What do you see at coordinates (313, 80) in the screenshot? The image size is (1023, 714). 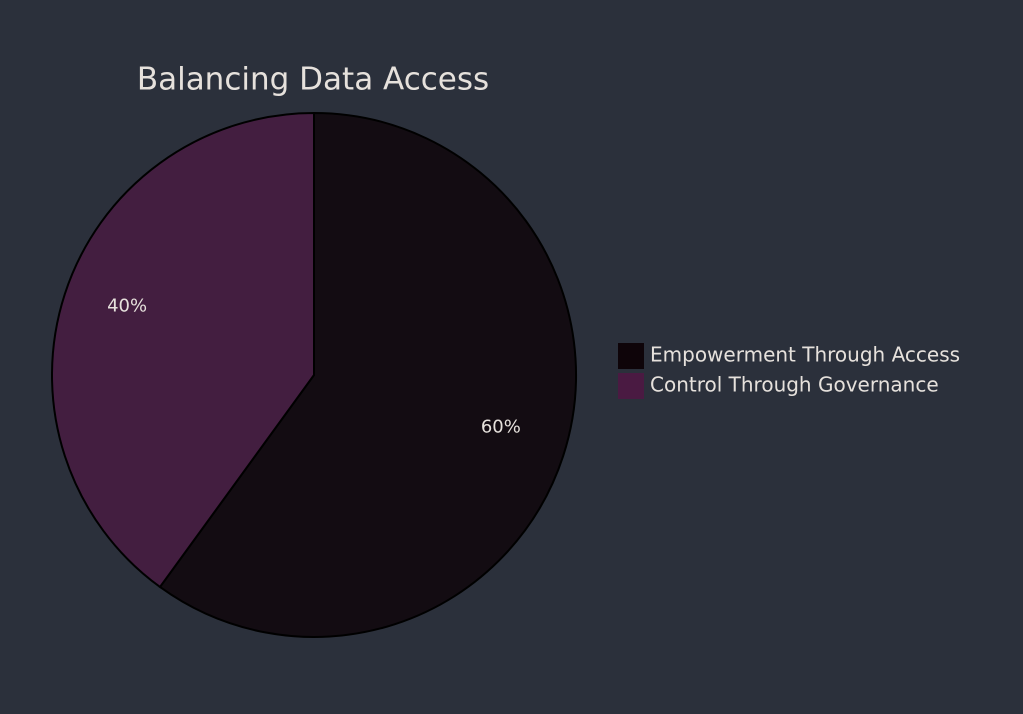 I see `chart-title: Balancing Data Access` at bounding box center [313, 80].